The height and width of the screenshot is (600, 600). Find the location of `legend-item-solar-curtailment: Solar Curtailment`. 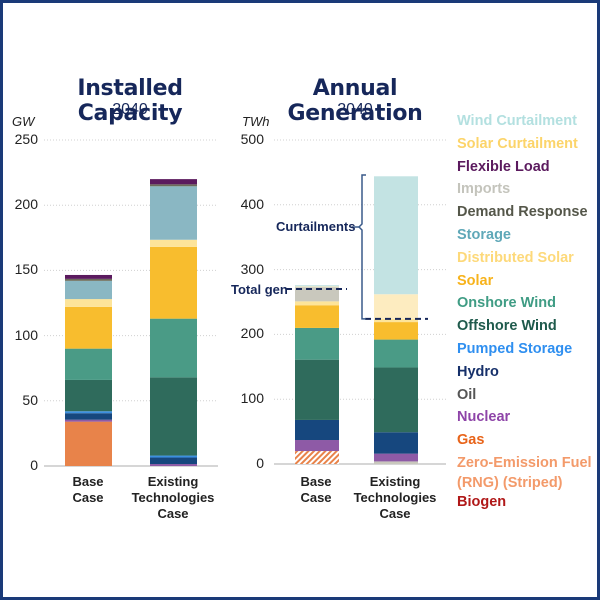

legend-item-solar-curtailment: Solar Curtailment is located at coordinates (517, 143).